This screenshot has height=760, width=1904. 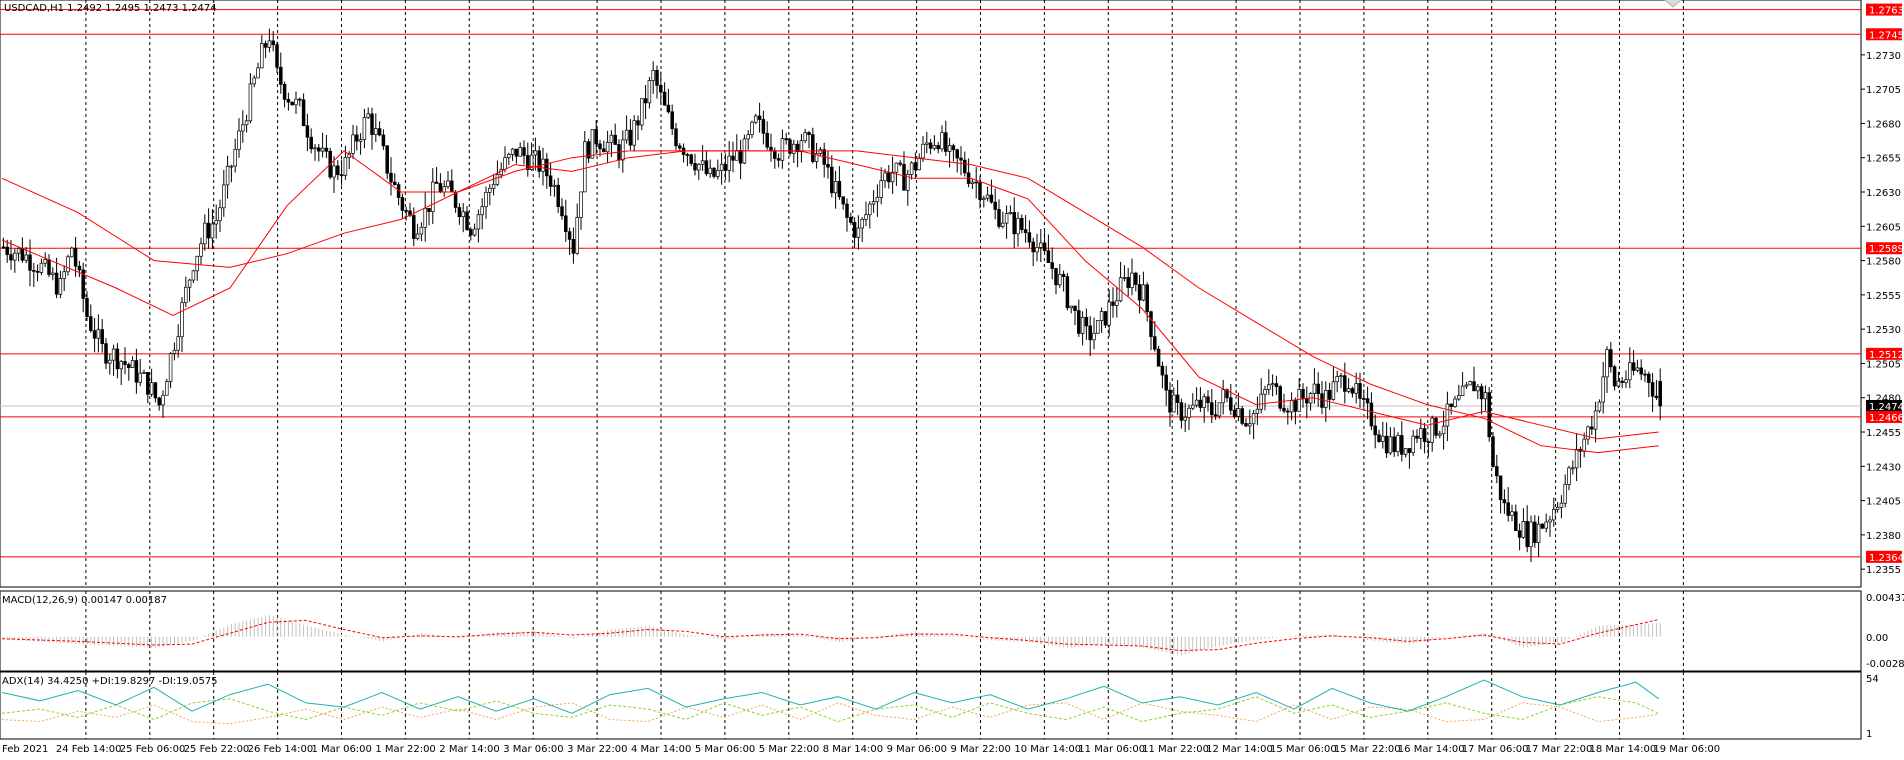 I want to click on time-tick-label: 25 Feb 06:00, so click(x=153, y=749).